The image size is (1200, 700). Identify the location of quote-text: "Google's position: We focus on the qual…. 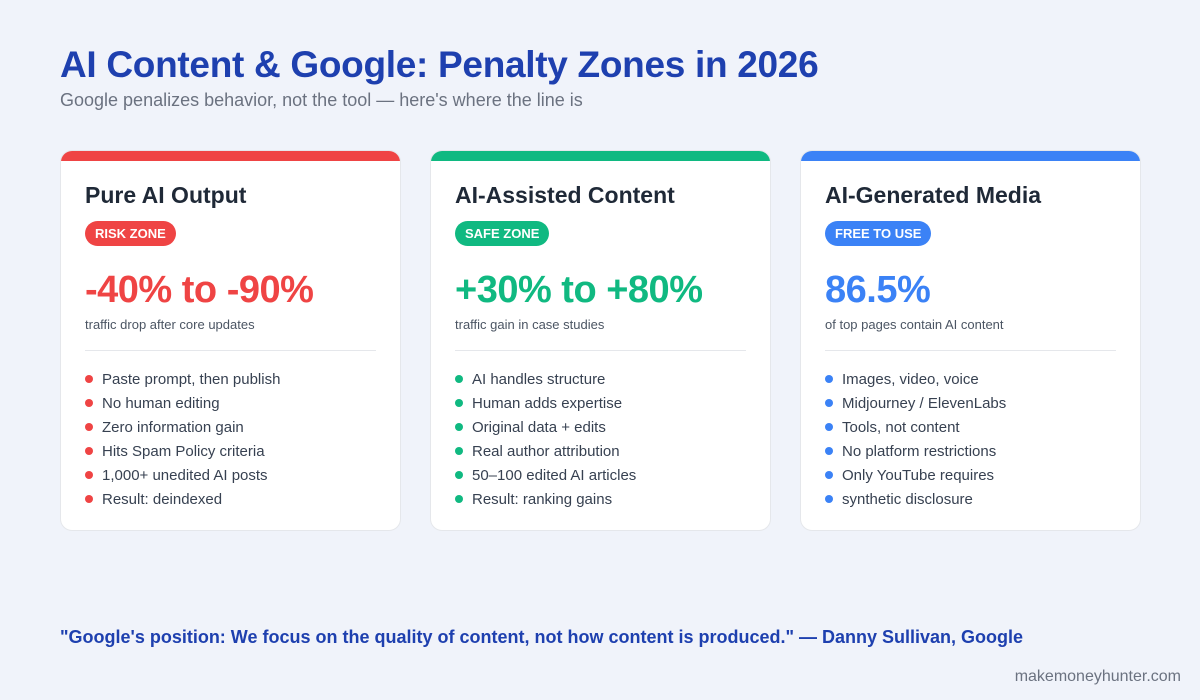
(542, 637).